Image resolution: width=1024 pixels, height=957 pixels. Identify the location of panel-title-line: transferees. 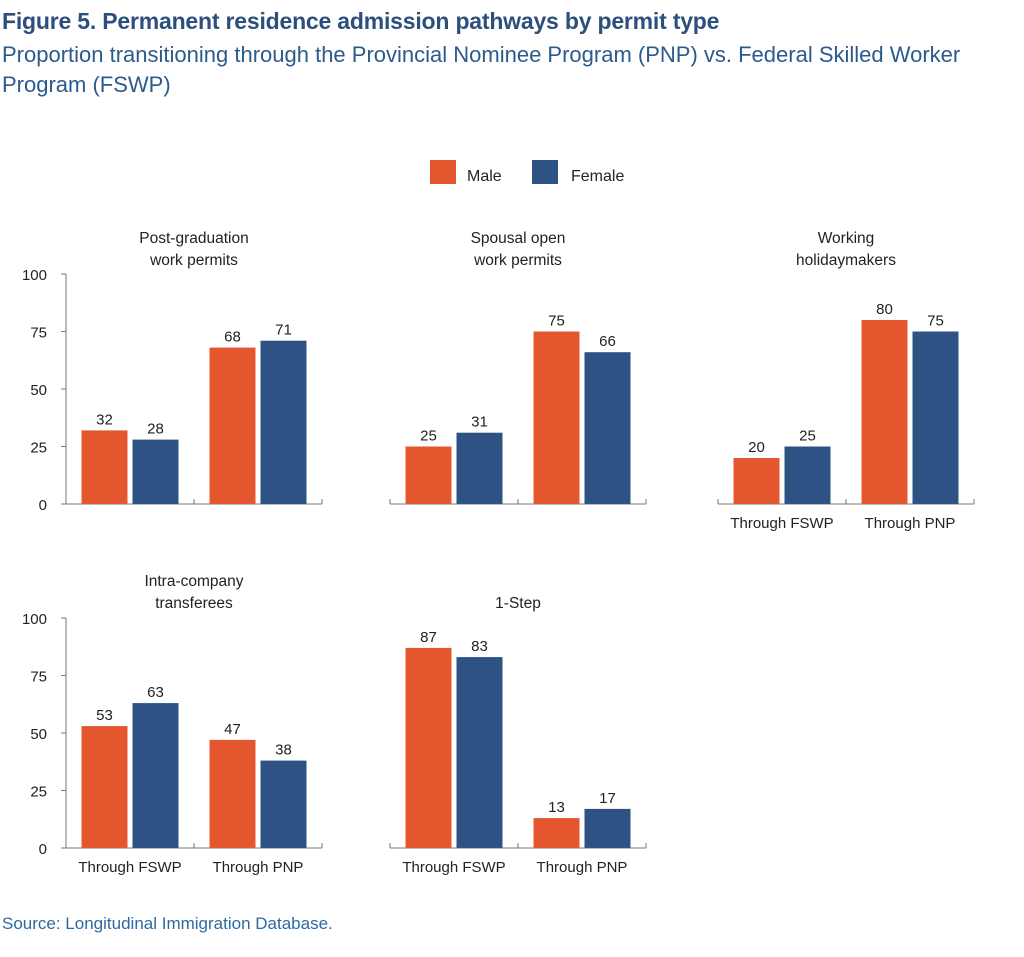
(194, 603).